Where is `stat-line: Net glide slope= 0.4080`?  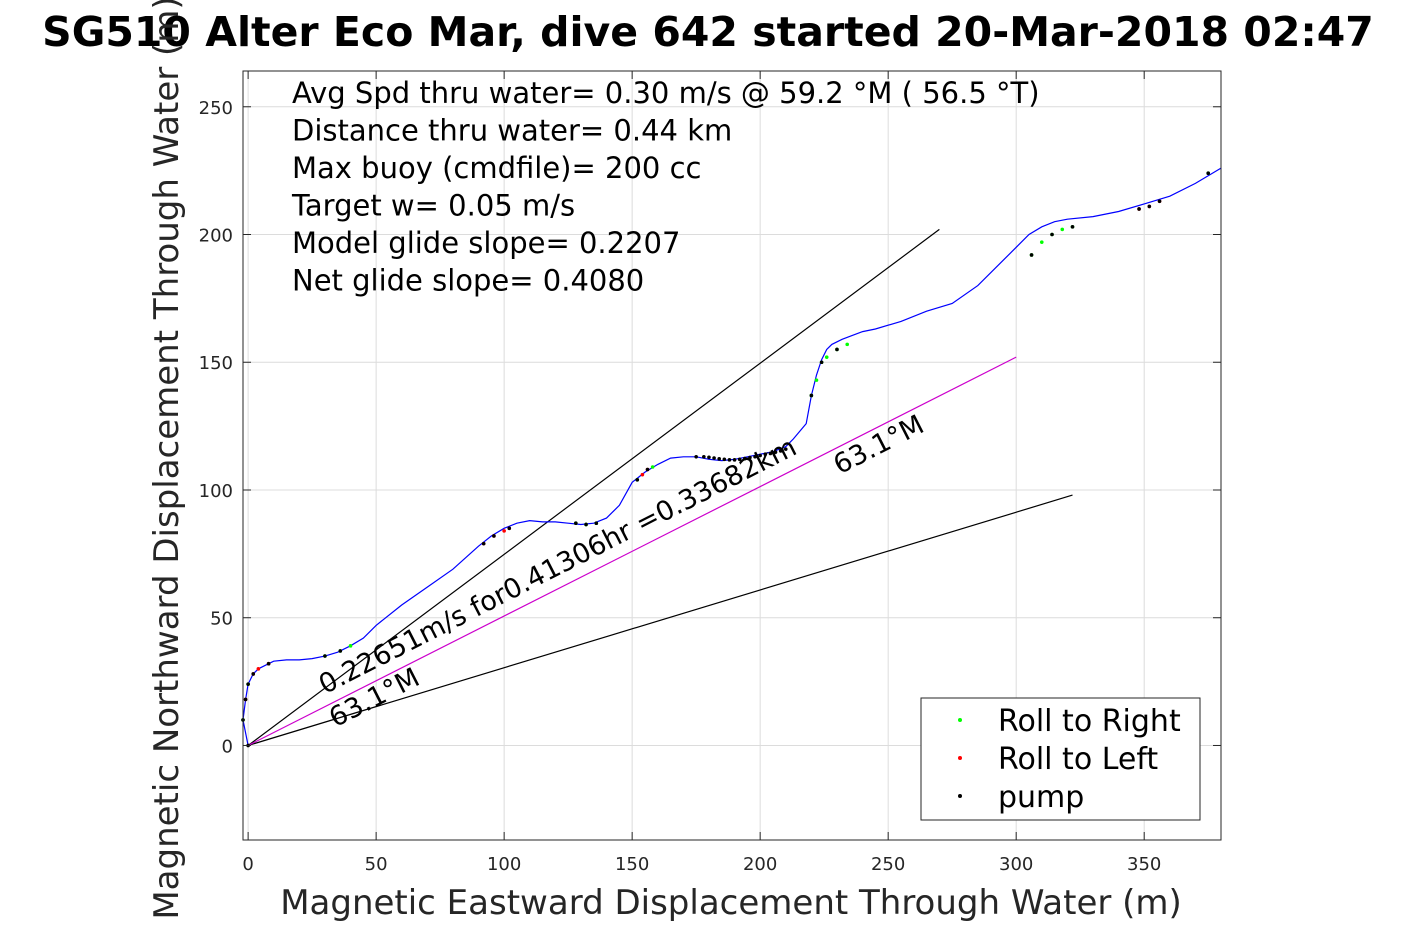
stat-line: Net glide slope= 0.4080 is located at coordinates (468, 281).